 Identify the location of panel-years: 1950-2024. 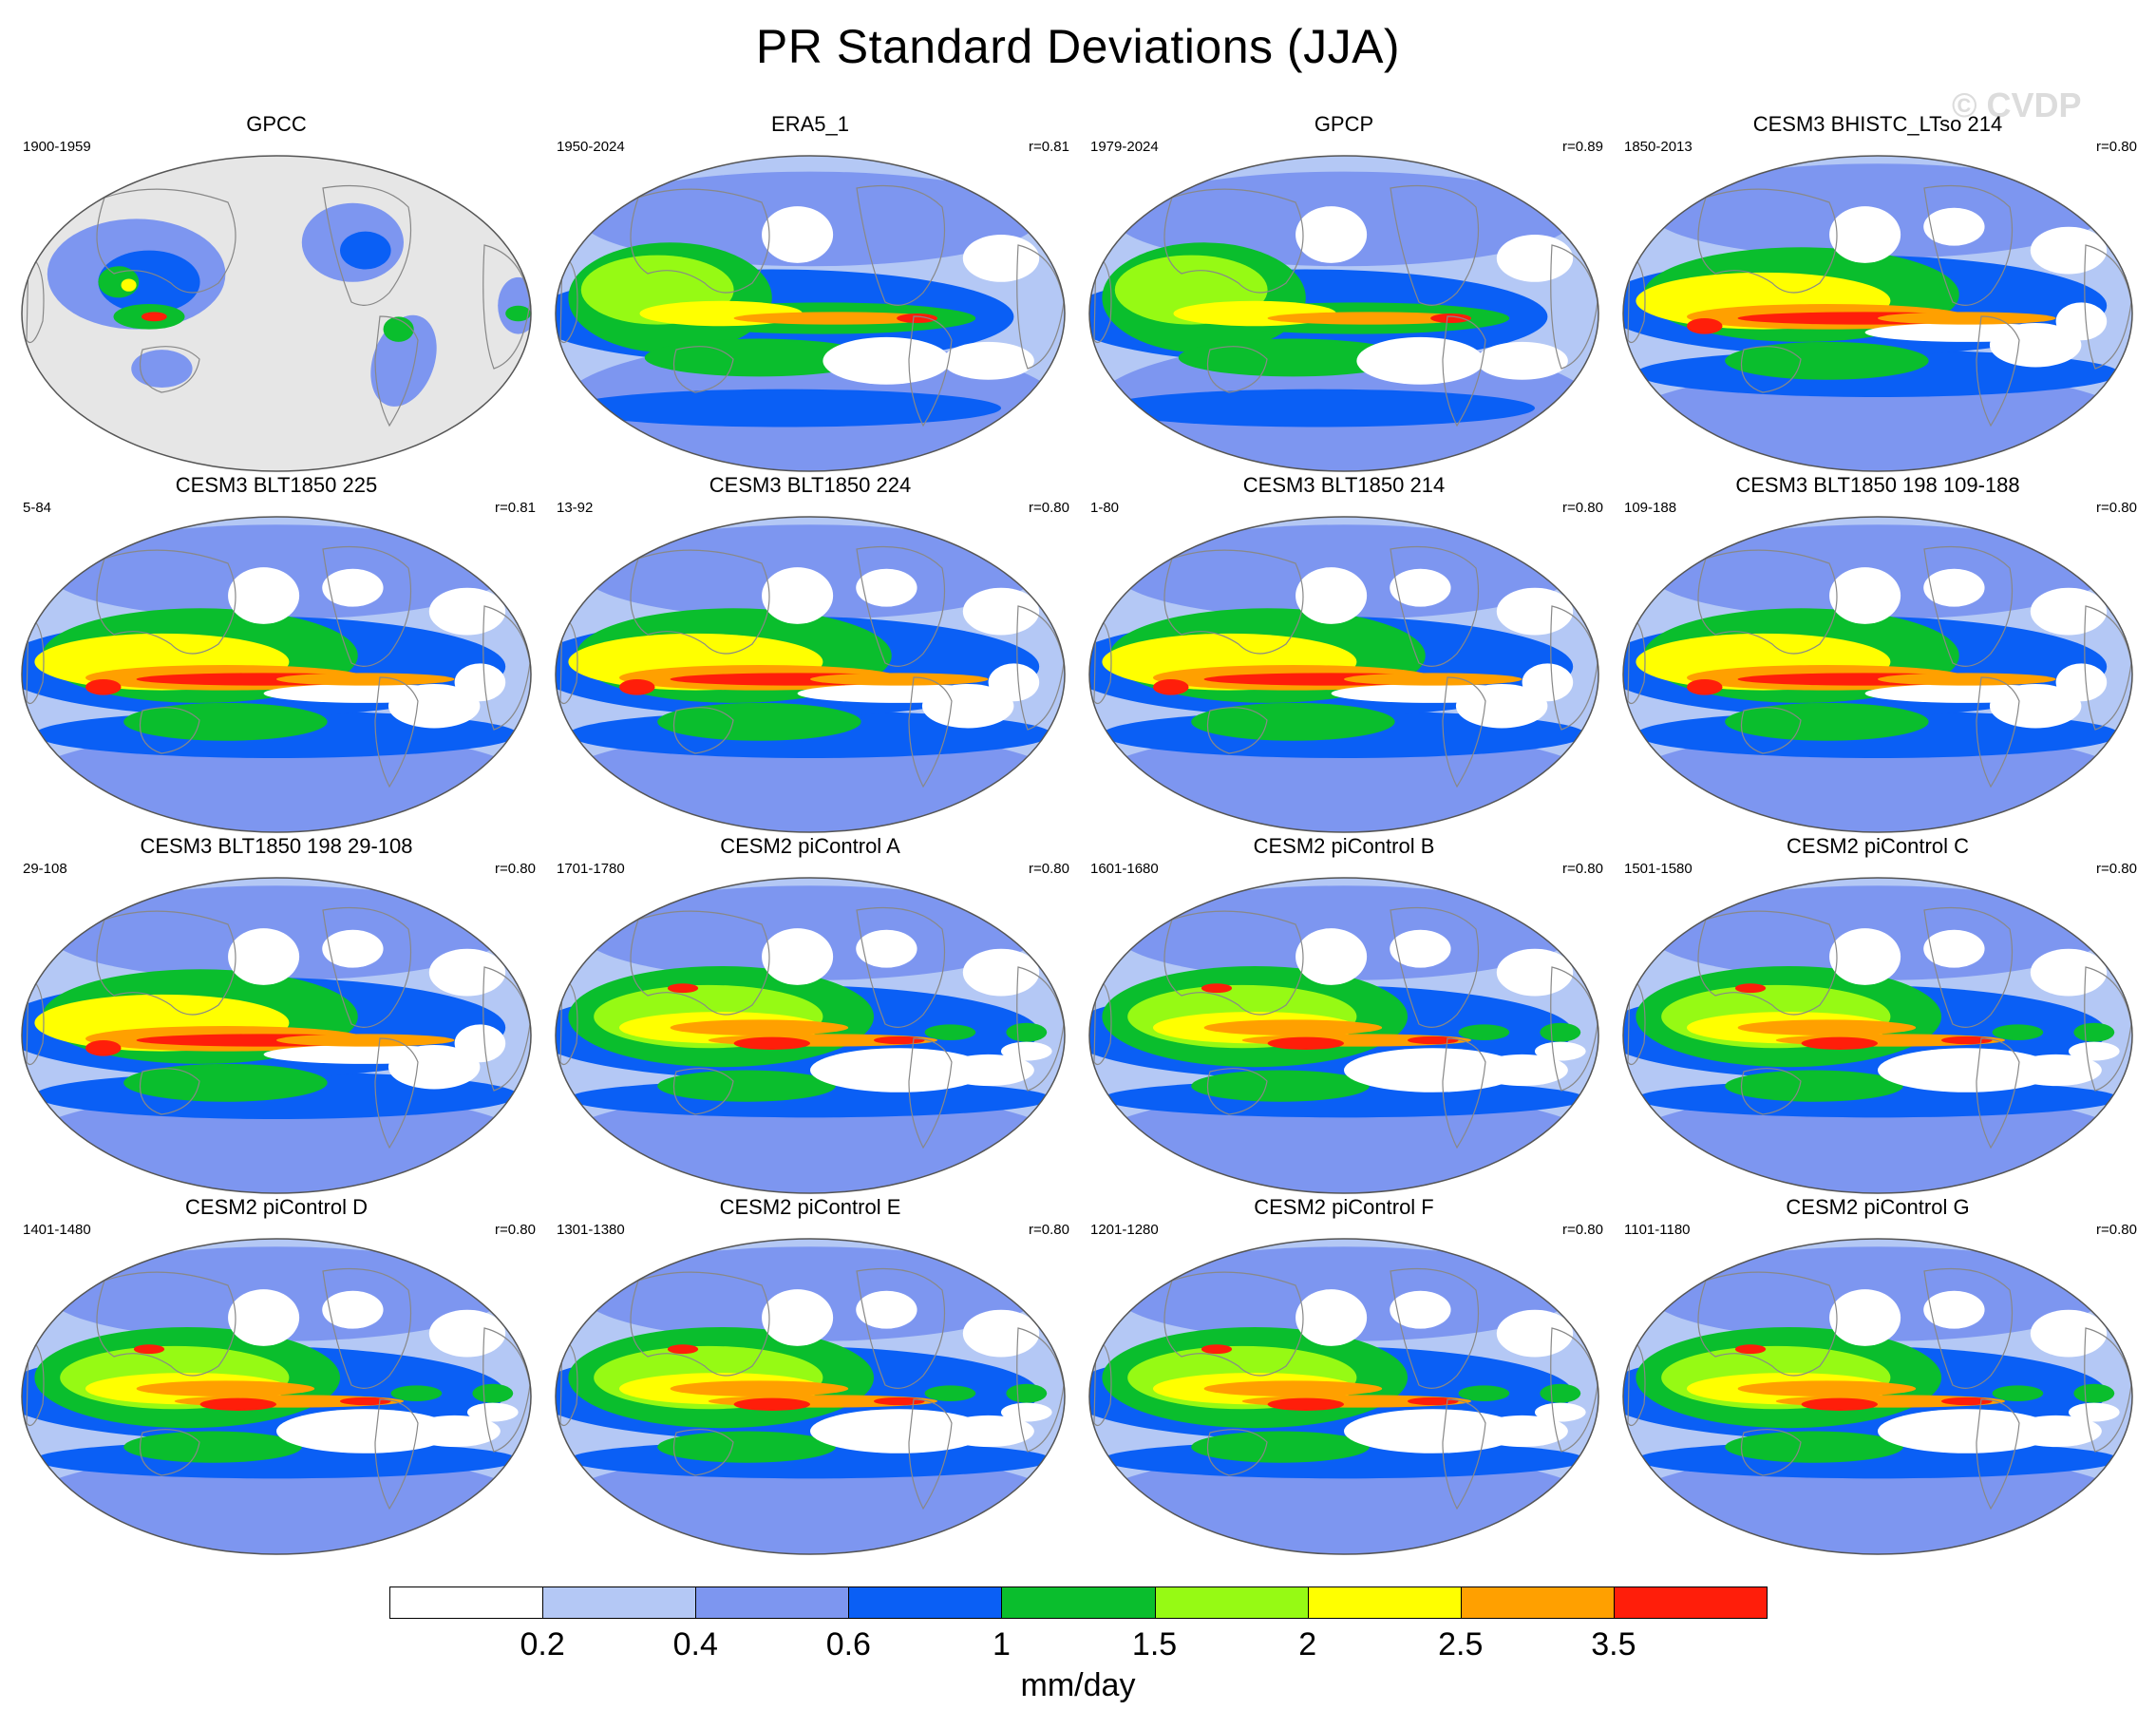
(591, 147).